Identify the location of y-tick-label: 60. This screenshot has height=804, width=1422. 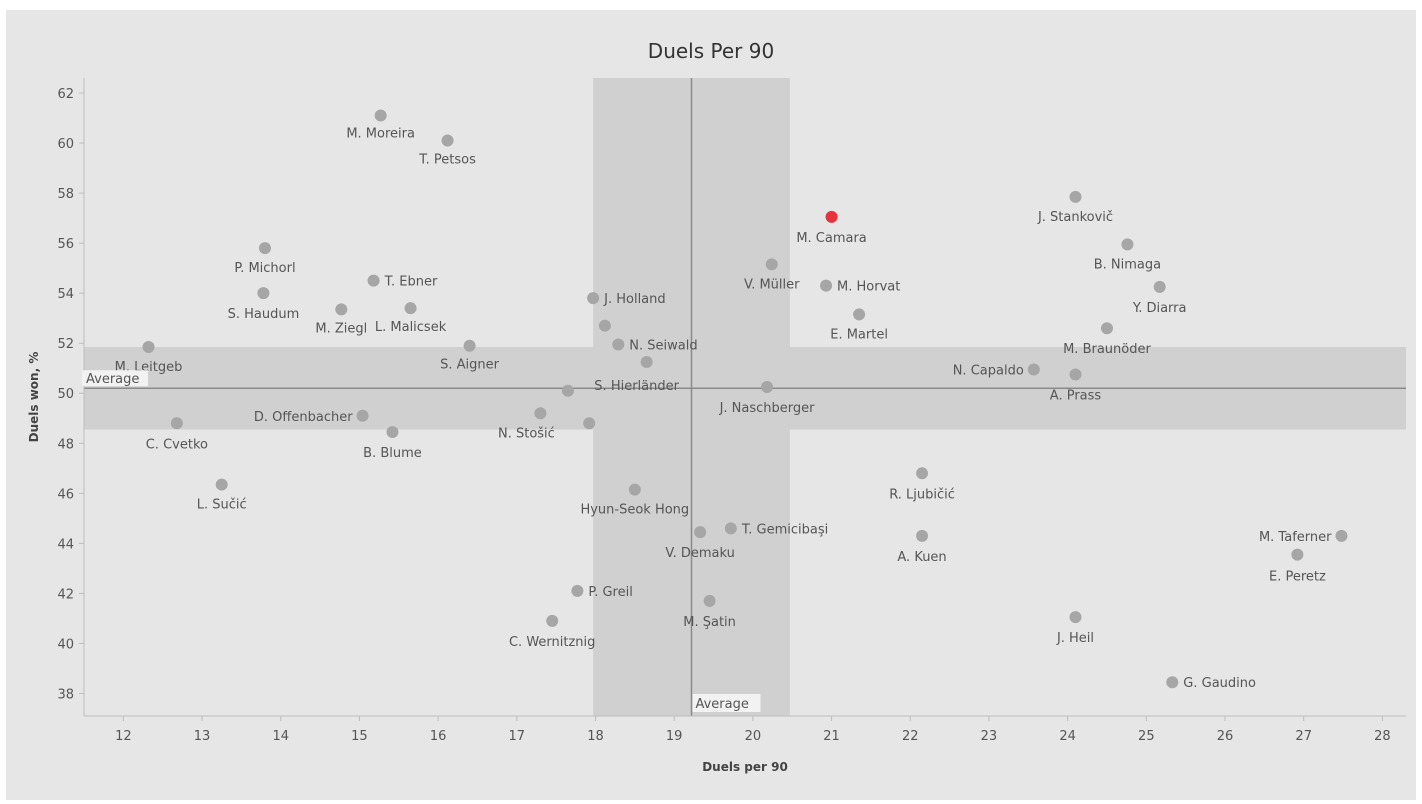
(65, 144).